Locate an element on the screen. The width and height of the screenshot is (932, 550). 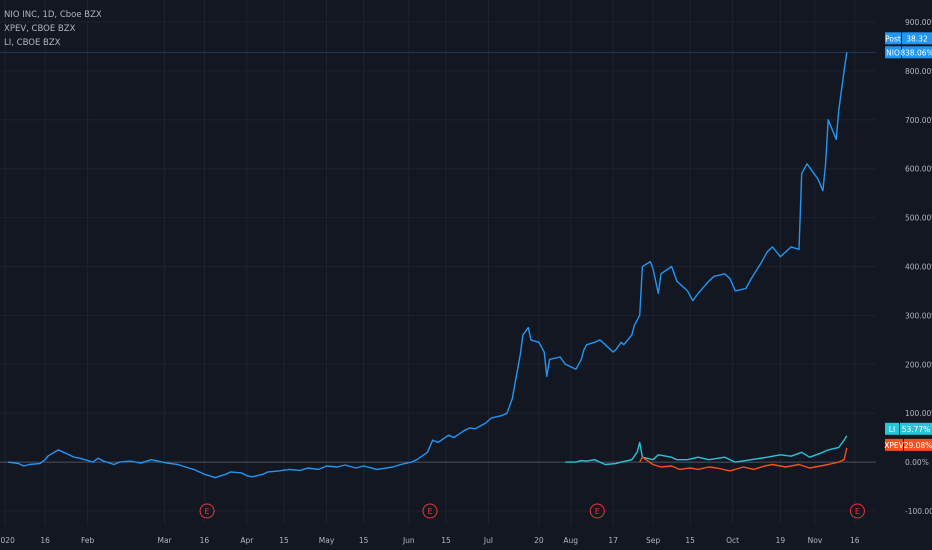
x-tick-label: 17 is located at coordinates (613, 540).